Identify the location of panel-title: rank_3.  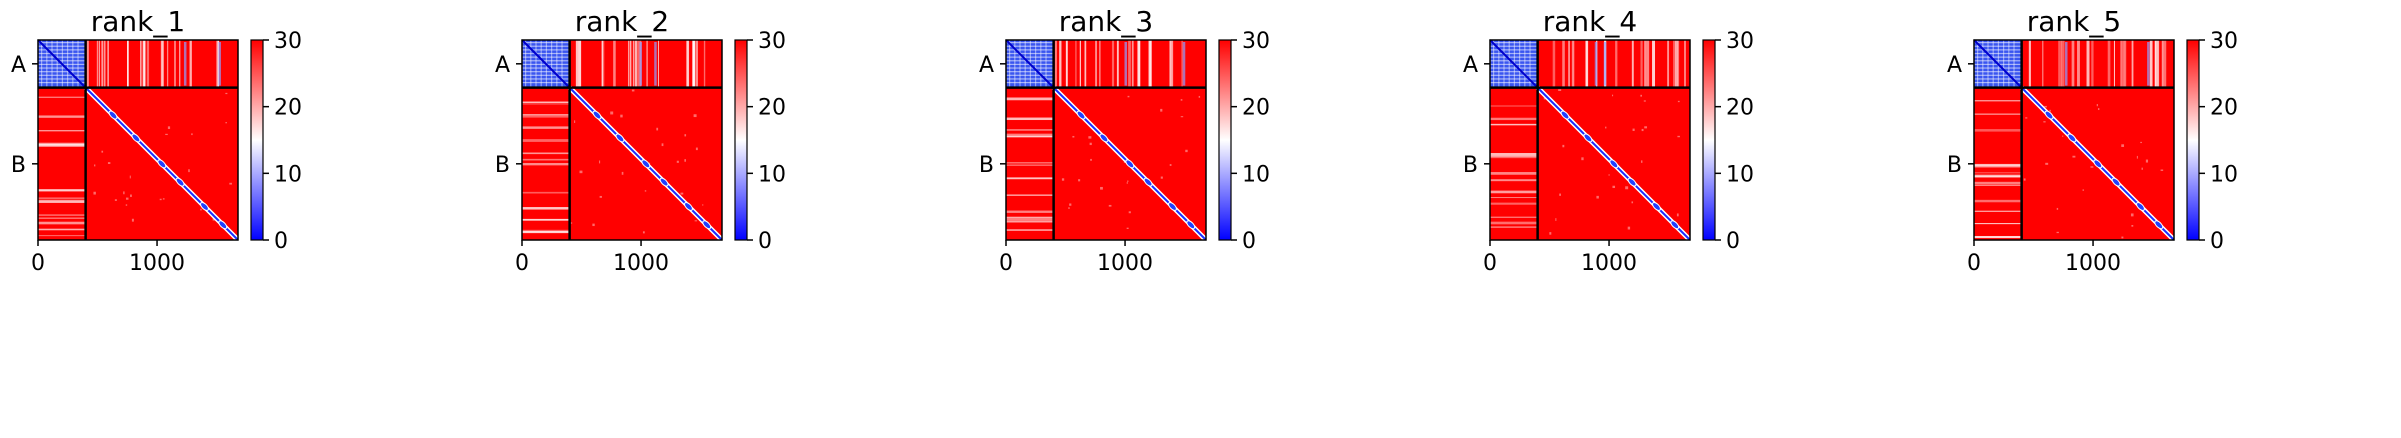
(1106, 21).